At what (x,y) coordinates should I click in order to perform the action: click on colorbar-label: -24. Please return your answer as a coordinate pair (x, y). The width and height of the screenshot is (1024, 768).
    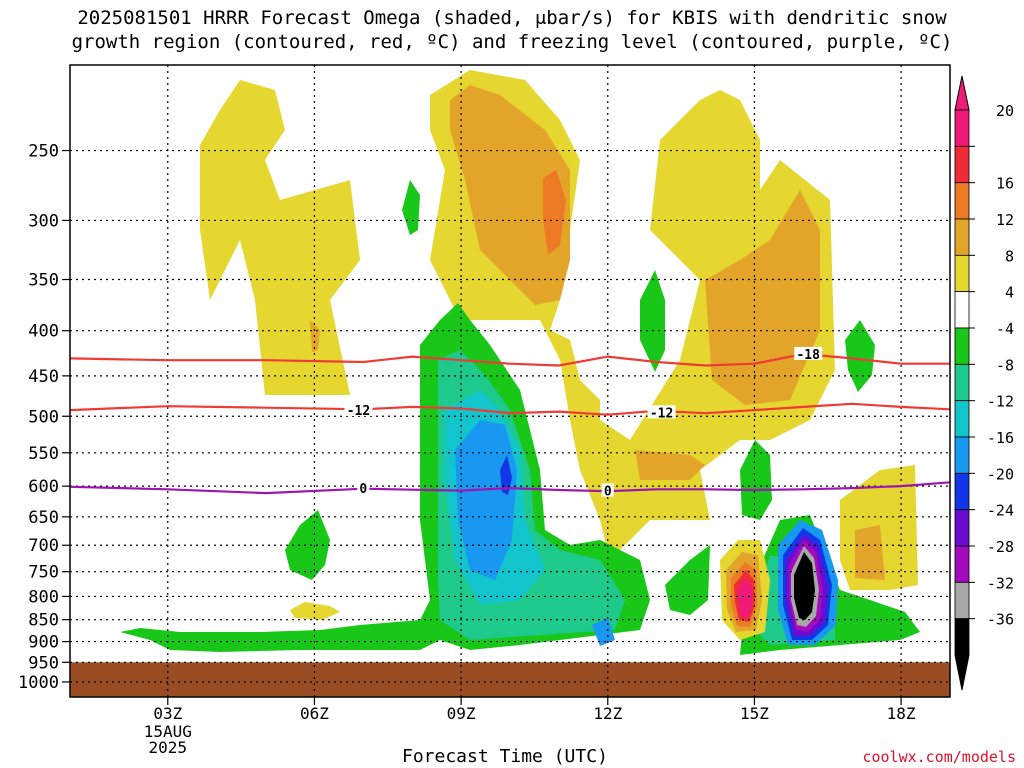
    Looking at the image, I should click on (1000, 511).